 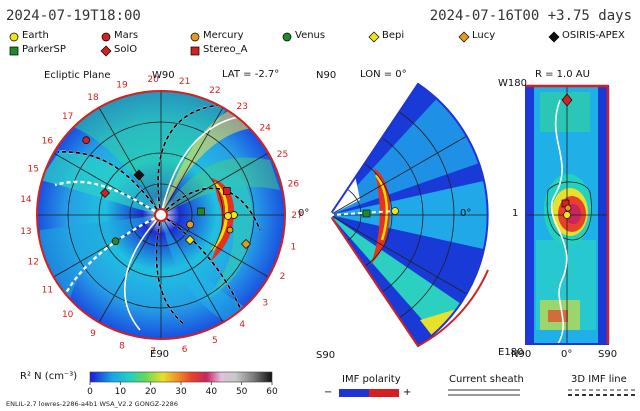 What do you see at coordinates (122, 346) in the screenshot?
I see `carrington-label: 8` at bounding box center [122, 346].